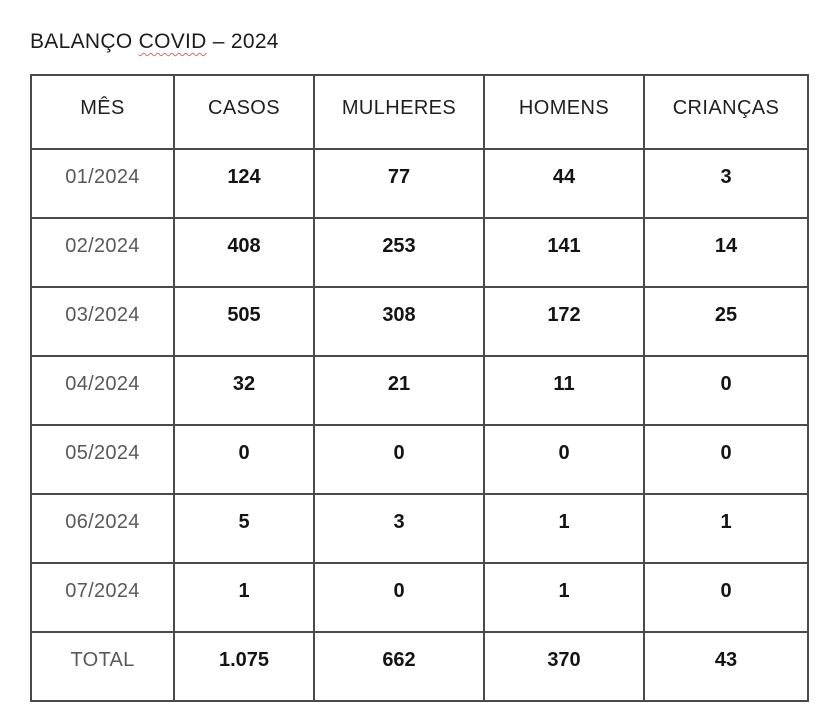 The height and width of the screenshot is (720, 835). I want to click on cell-mulheres: 308, so click(399, 321).